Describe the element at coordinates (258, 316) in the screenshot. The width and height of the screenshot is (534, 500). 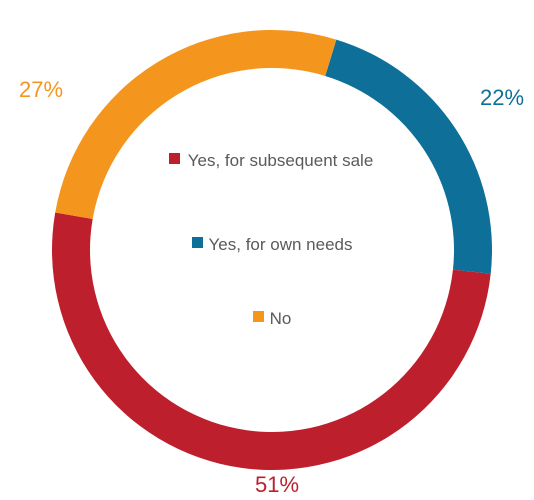
I see `legend-swatch-no` at that location.